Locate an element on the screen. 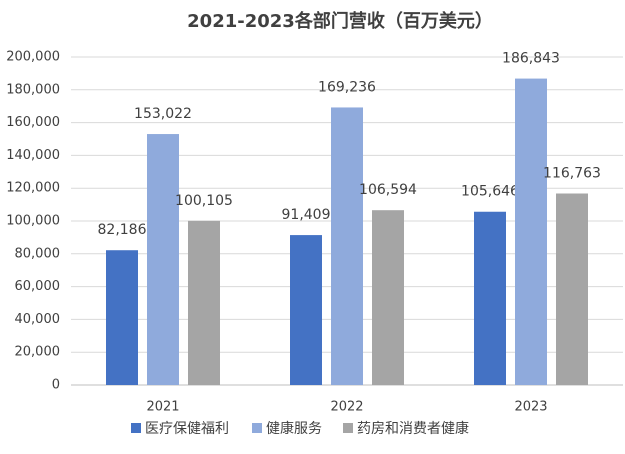 The width and height of the screenshot is (625, 454). data-label: 91,409 is located at coordinates (306, 215).